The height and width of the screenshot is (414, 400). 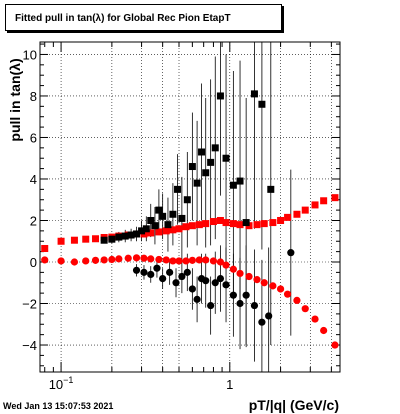 What do you see at coordinates (30, 54) in the screenshot?
I see `y-tick-label: 10` at bounding box center [30, 54].